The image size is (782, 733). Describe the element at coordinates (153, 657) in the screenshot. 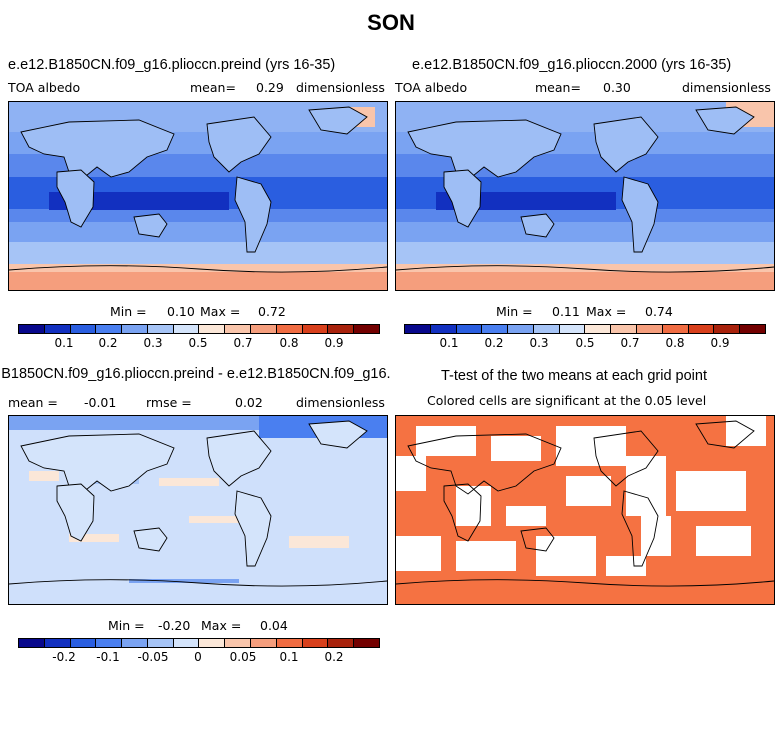

I see `panel3-colorbar-tick: -0.05` at that location.